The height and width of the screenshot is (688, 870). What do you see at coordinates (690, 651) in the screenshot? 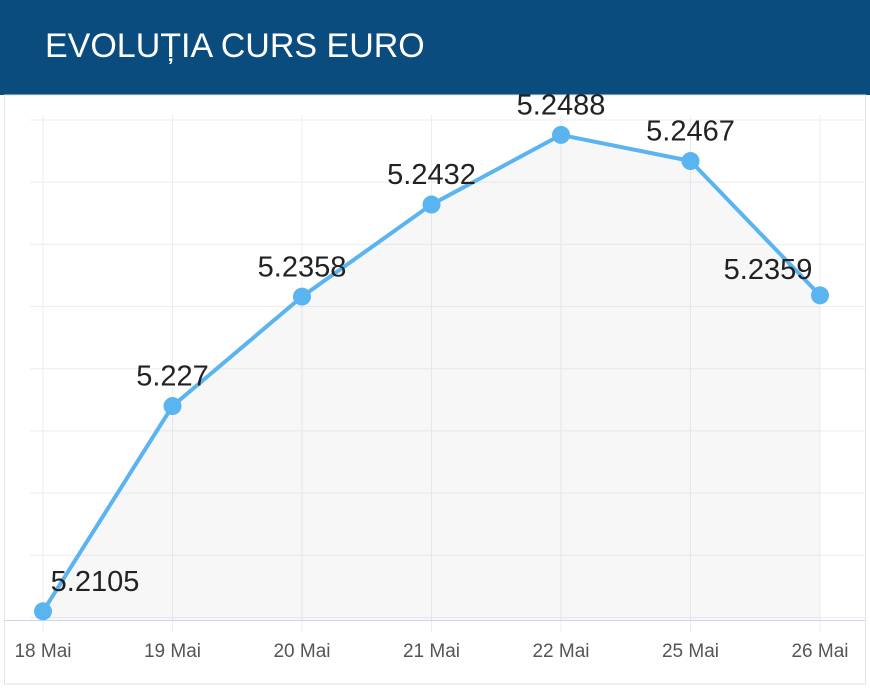
I see `x-tick-label: 25 Mai` at bounding box center [690, 651].